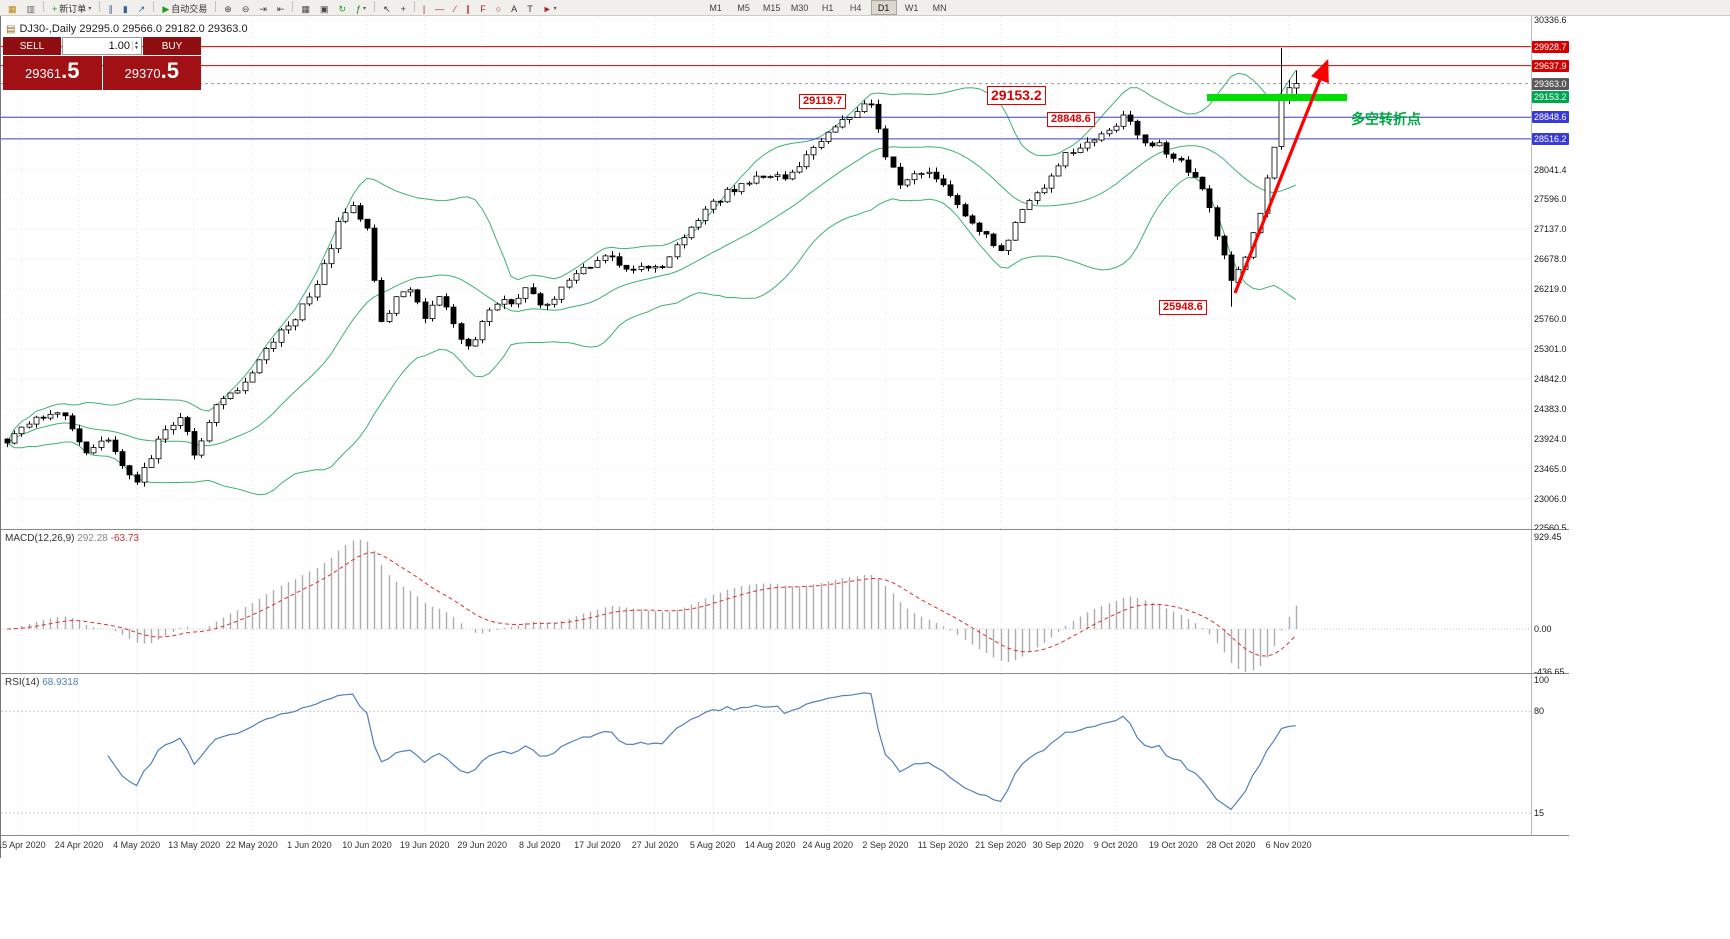  What do you see at coordinates (52, 73) in the screenshot?
I see `sell-price-display: 29361.5` at bounding box center [52, 73].